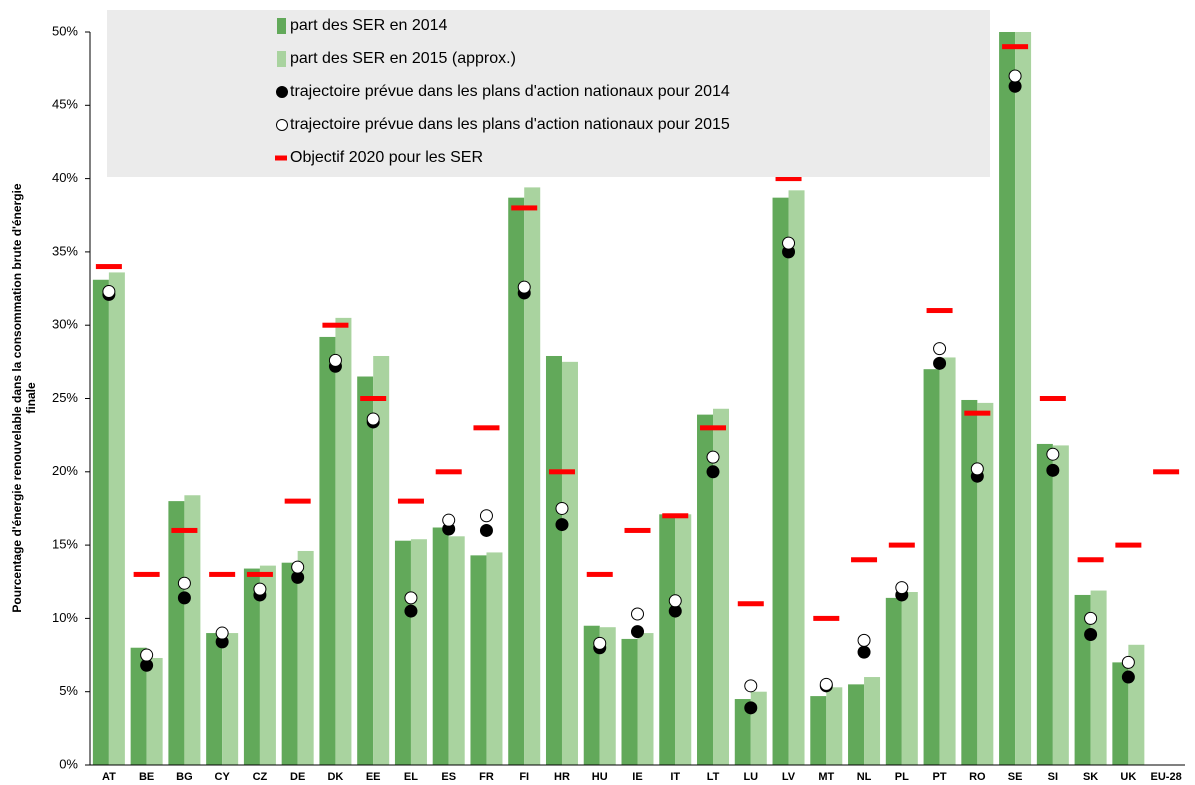 The height and width of the screenshot is (785, 1195). Describe the element at coordinates (902, 777) in the screenshot. I see `x-tick-label: PL` at that location.